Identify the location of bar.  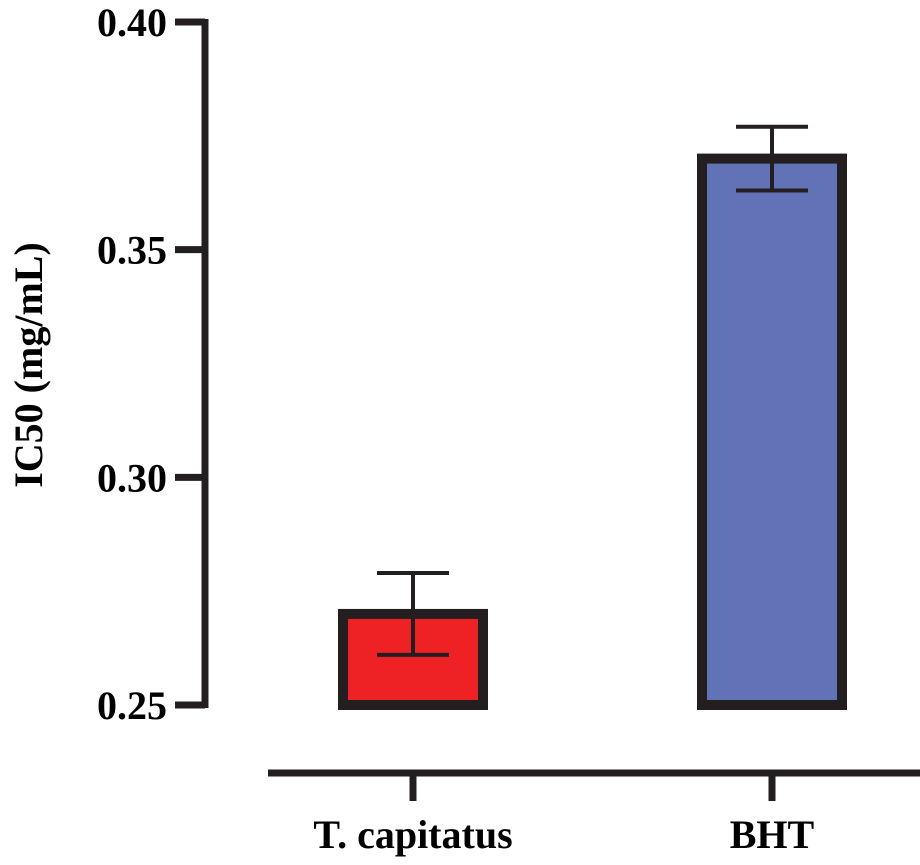
(772, 432).